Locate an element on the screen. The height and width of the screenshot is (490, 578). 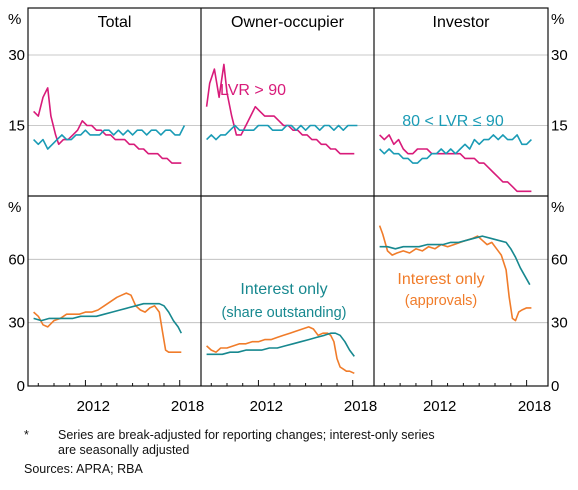
sources-note: Sources: APRA; RBA is located at coordinates (83, 469).